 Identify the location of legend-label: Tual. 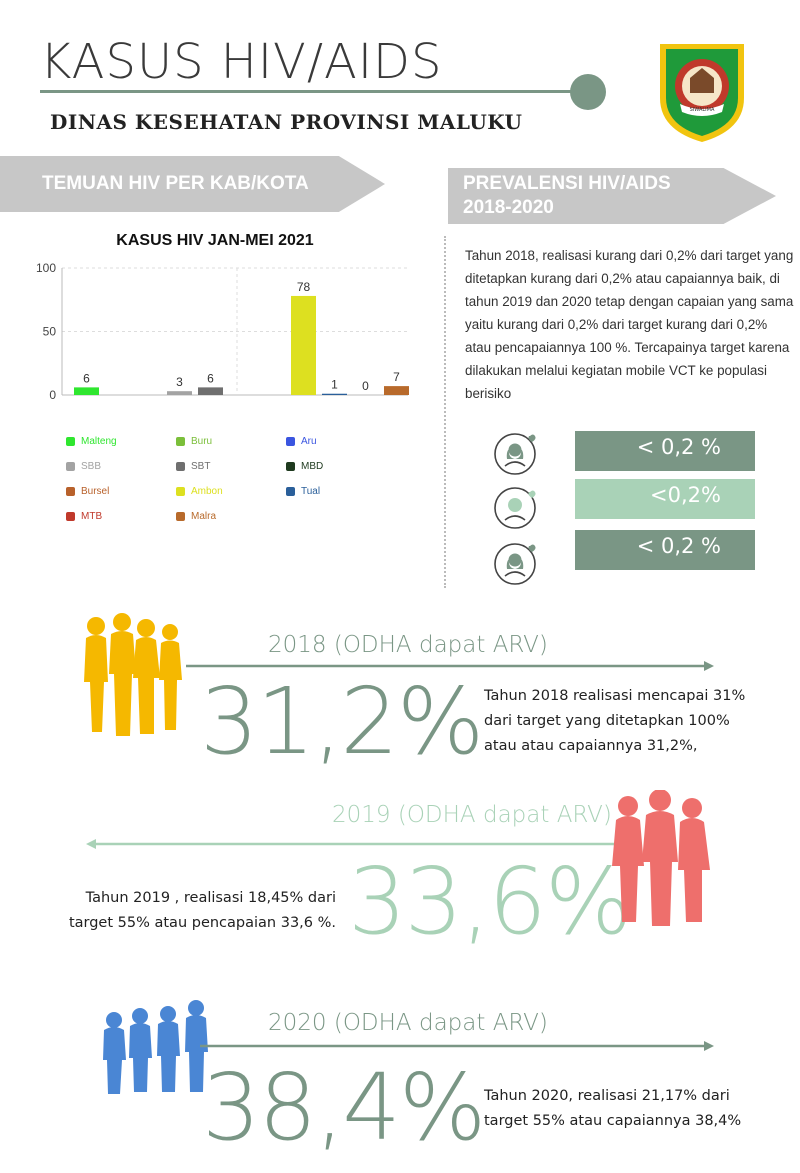
(311, 491).